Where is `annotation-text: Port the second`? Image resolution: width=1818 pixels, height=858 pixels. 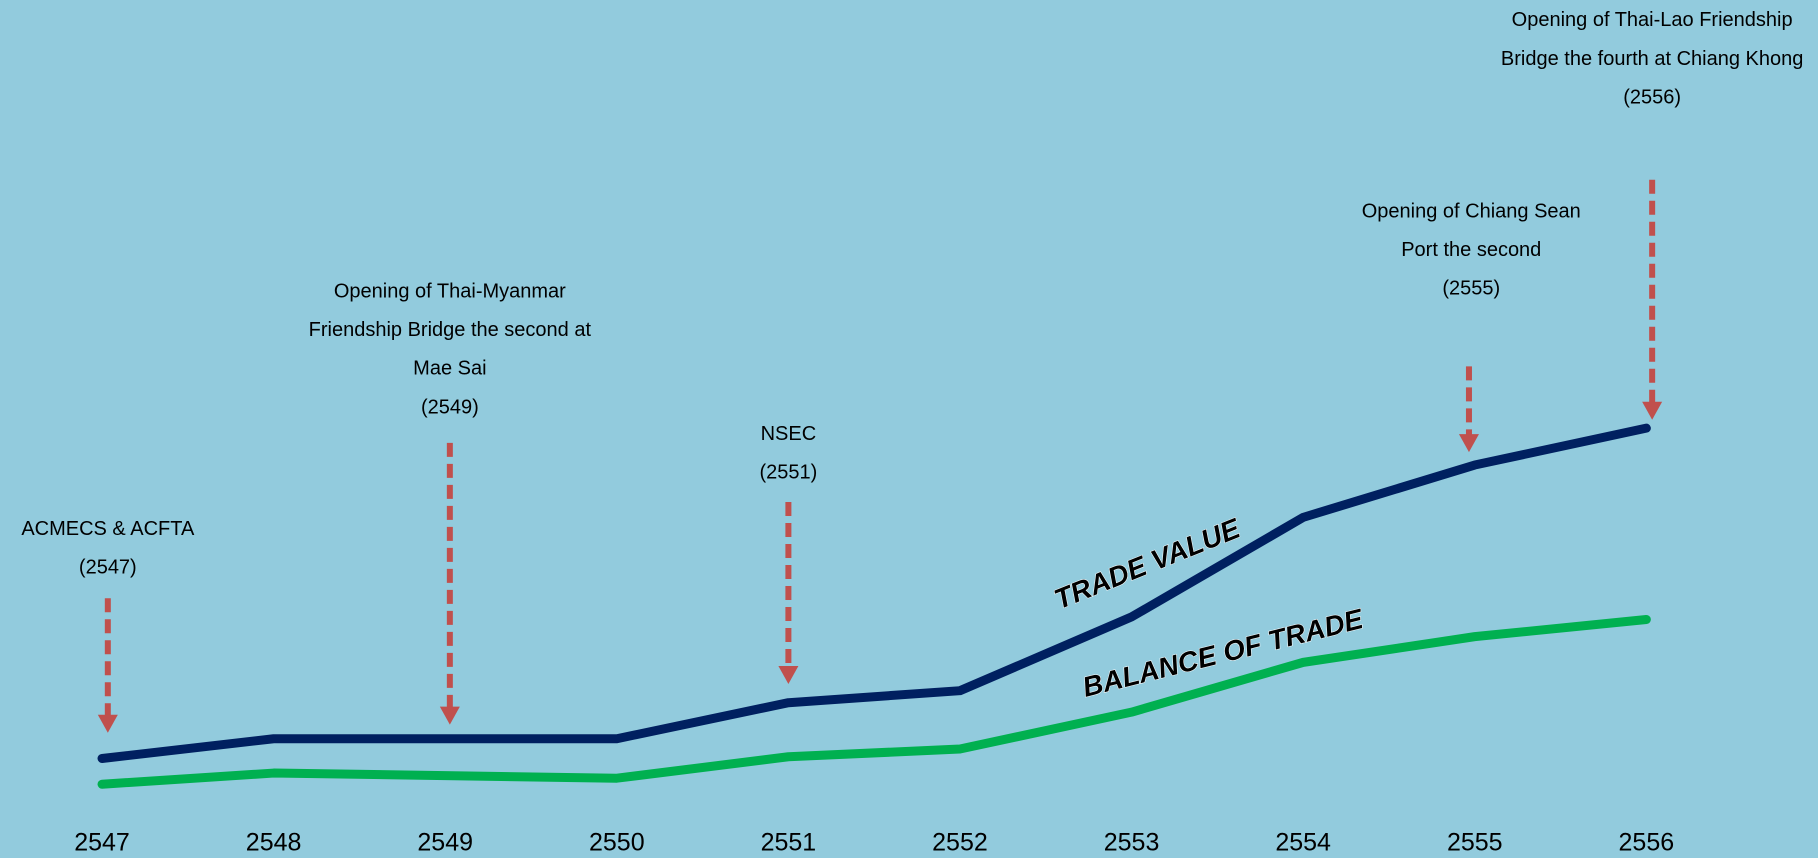
annotation-text: Port the second is located at coordinates (1471, 250).